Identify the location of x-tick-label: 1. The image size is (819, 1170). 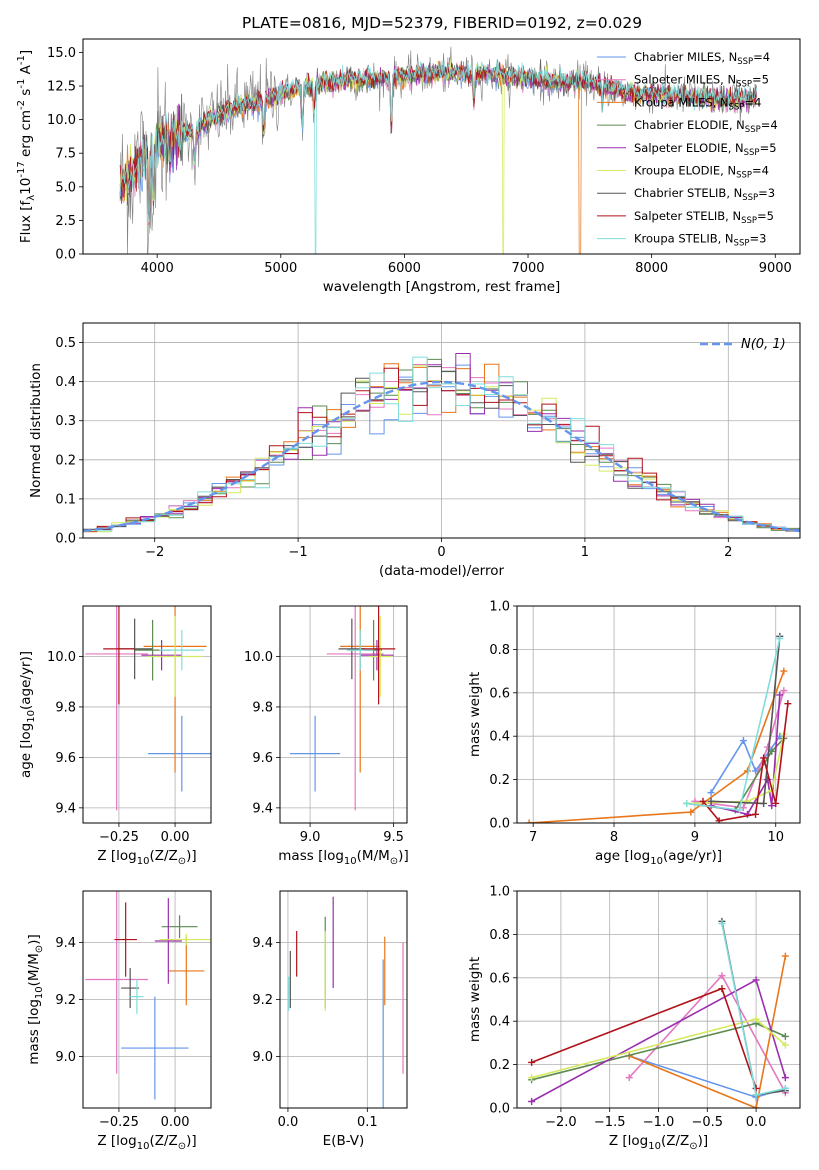
(585, 552).